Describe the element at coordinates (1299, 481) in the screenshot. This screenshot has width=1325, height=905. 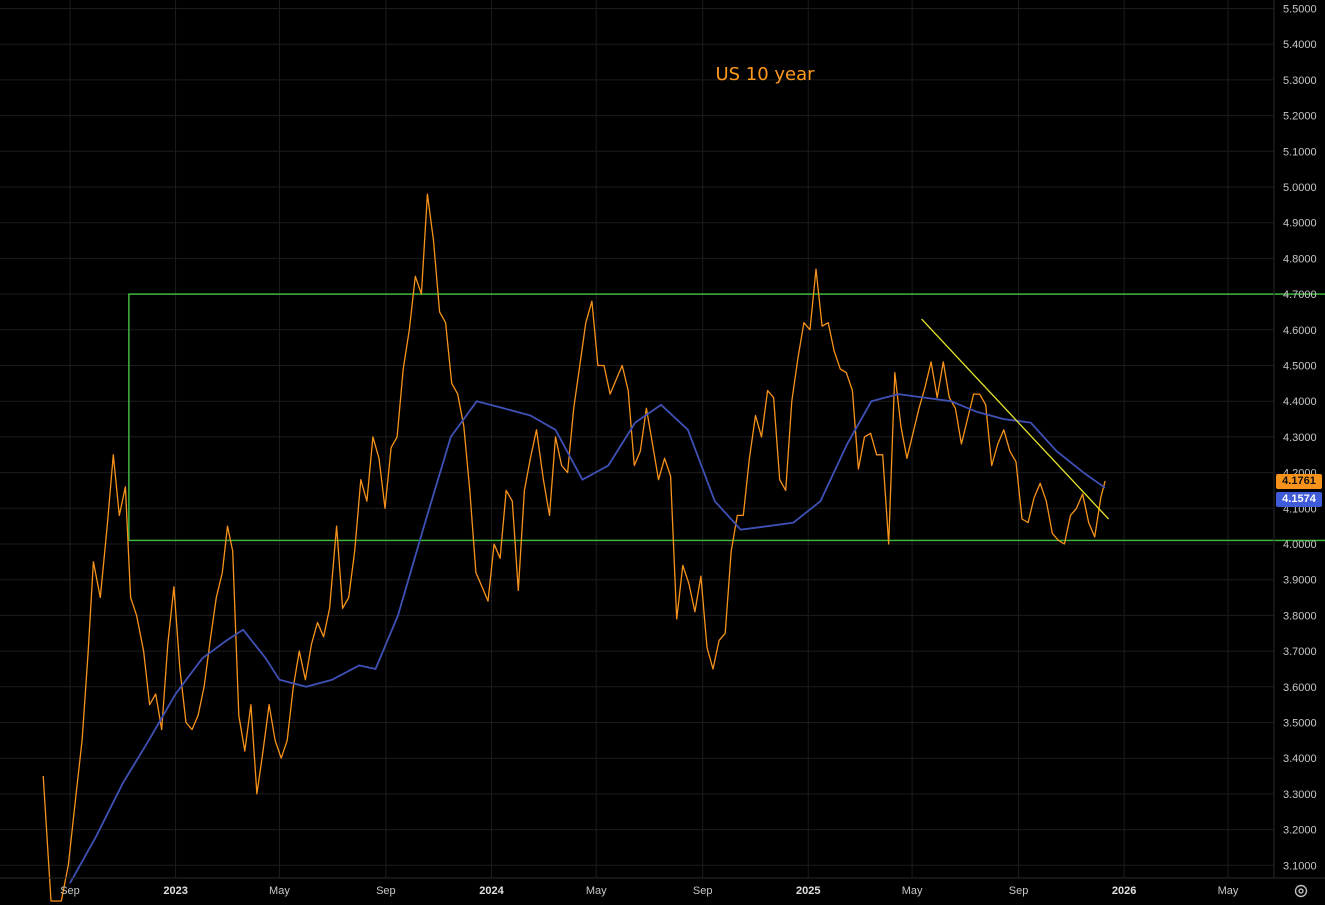
I see `last-price-badge: 4.1761` at that location.